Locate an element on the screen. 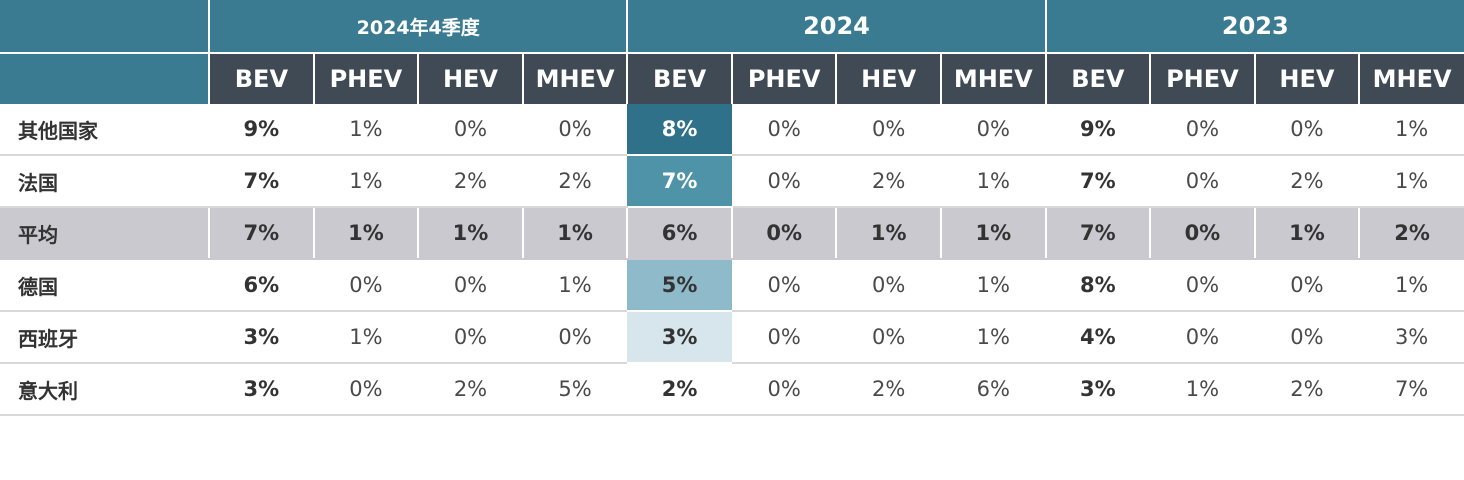 Image resolution: width=1464 pixels, height=480 pixels. row-label: 其他国家 is located at coordinates (105, 130).